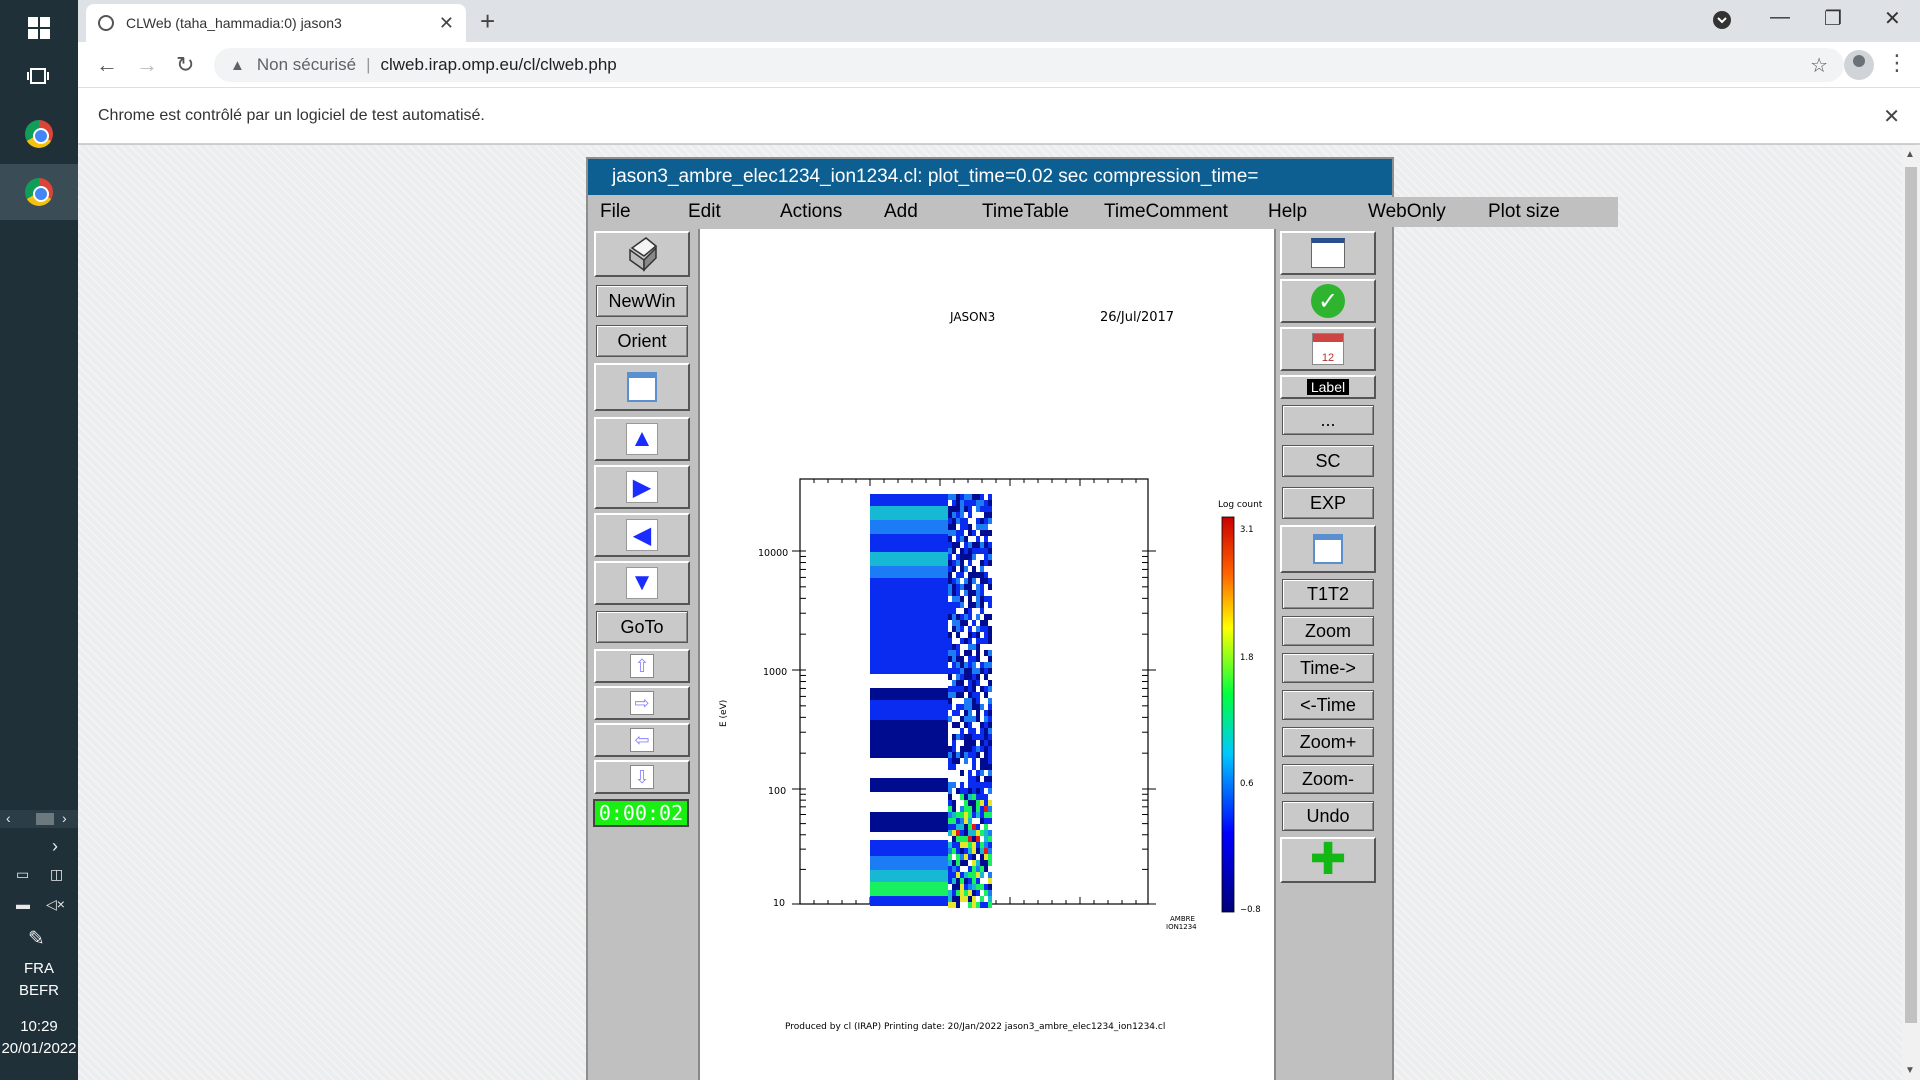 The width and height of the screenshot is (1920, 1080). What do you see at coordinates (1780, 17) in the screenshot?
I see `minimize-icon: —` at bounding box center [1780, 17].